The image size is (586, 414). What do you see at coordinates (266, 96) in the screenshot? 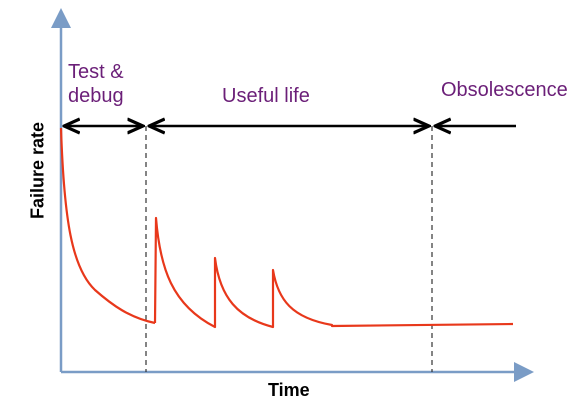
I see `phase-label-useful-life: Useful life` at bounding box center [266, 96].